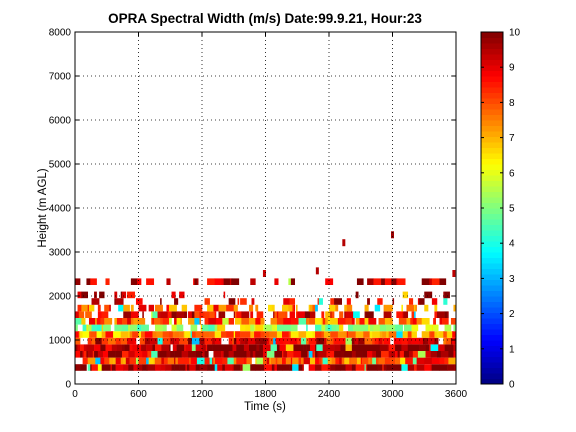 The width and height of the screenshot is (576, 432). I want to click on y-axis-label: Height (m AGL), so click(43, 207).